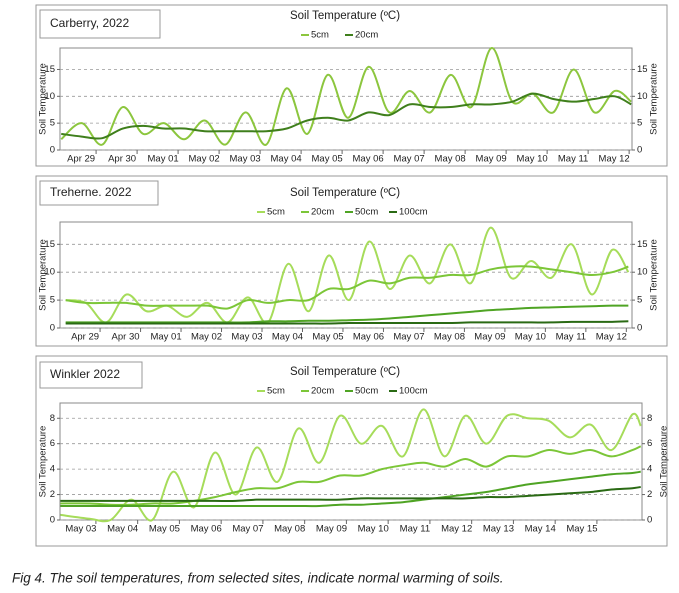 This screenshot has width=679, height=593. I want to click on y2-tick-label: 2, so click(649, 494).